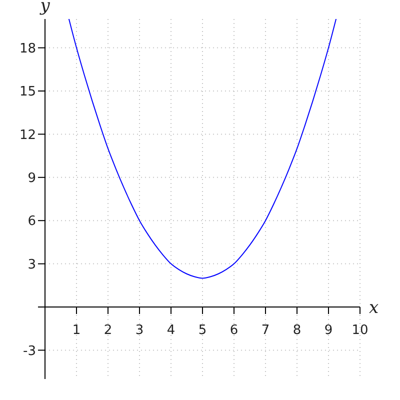 The image size is (400, 400). I want to click on x-tick-label: 5, so click(202, 330).